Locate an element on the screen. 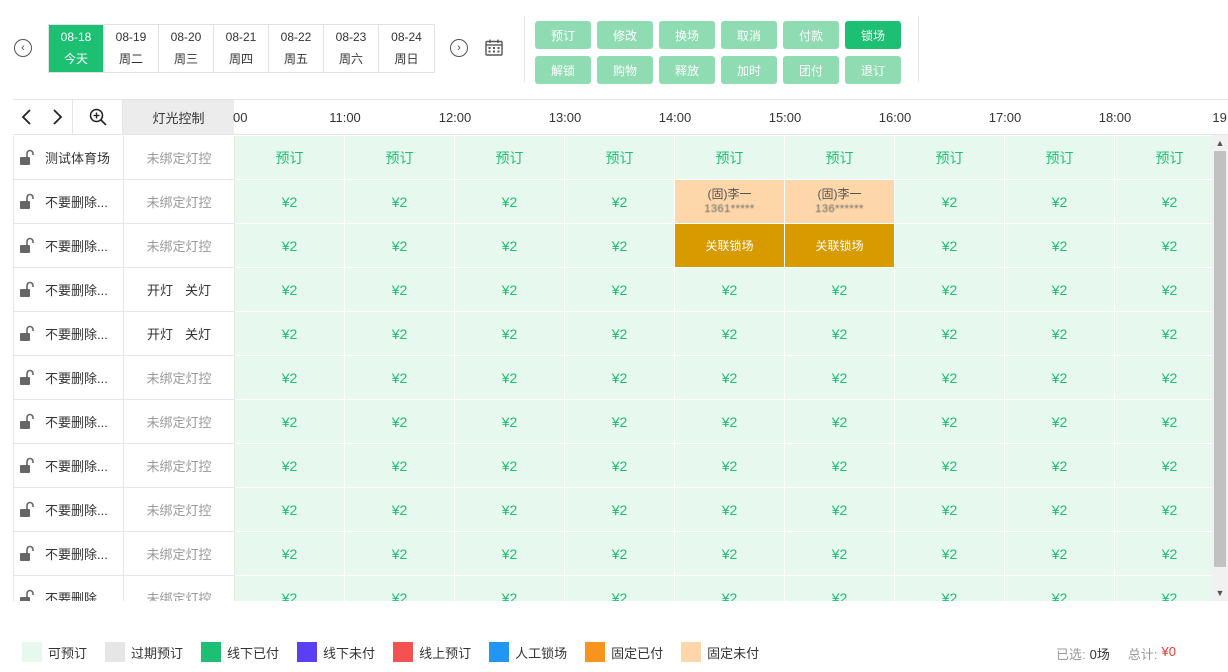 This screenshot has height=672, width=1228. light-off-button: 关灯 is located at coordinates (198, 334).